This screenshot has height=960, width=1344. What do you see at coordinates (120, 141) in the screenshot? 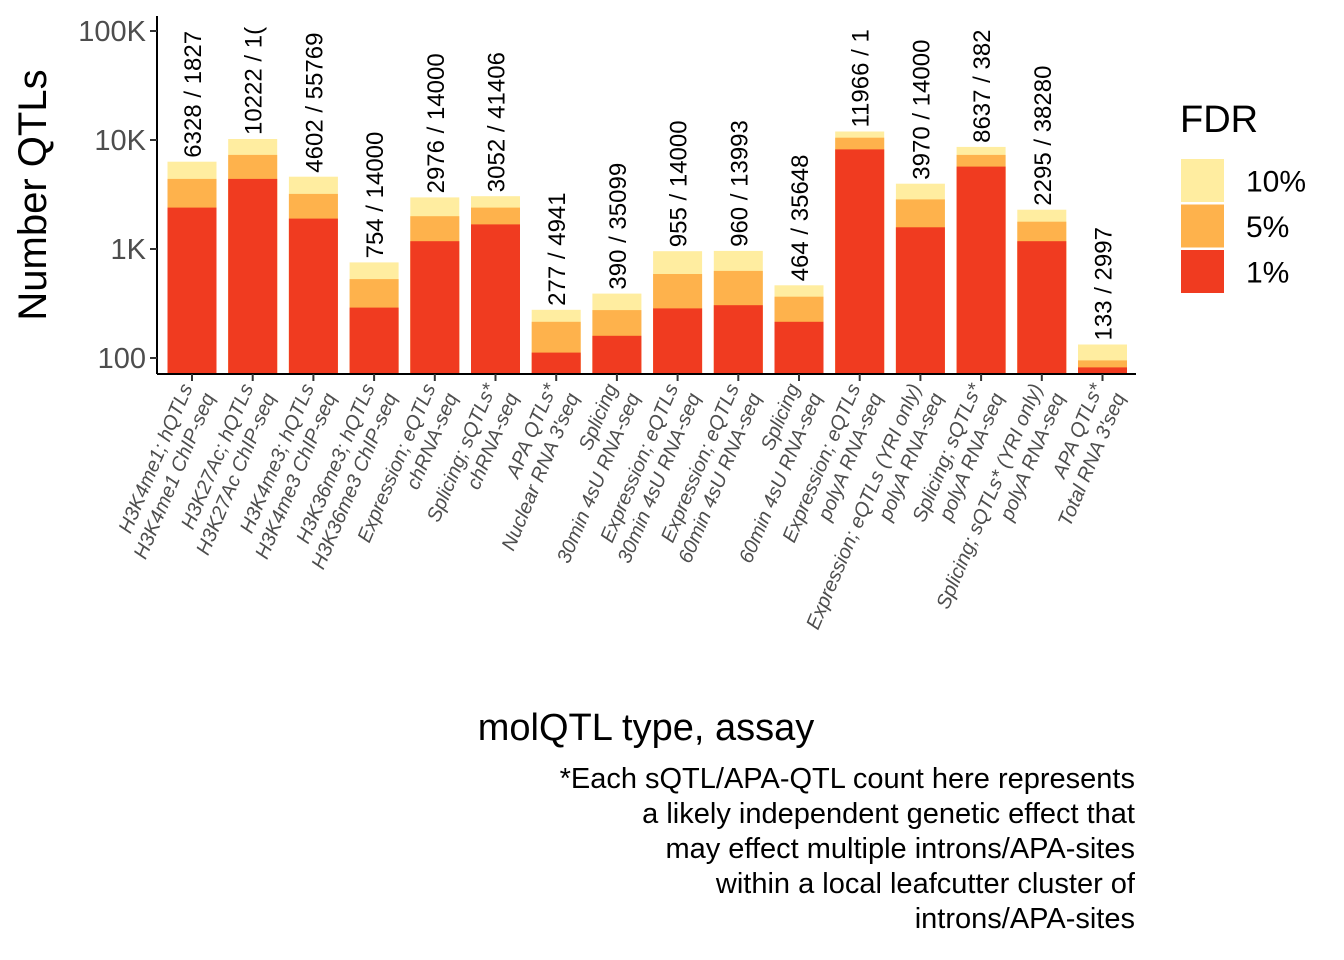
I see `y-tick-label: 10K` at bounding box center [120, 141].